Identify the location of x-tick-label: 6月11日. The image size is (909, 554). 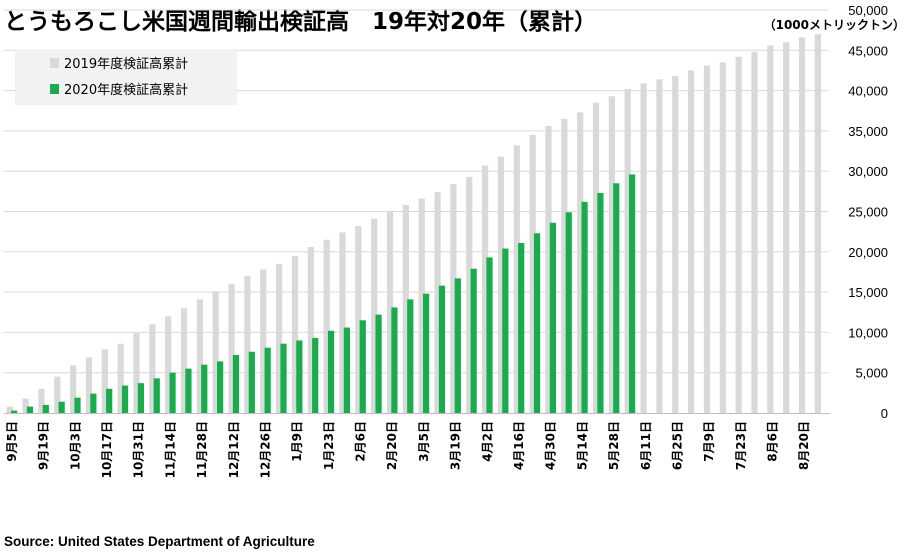
(646, 445).